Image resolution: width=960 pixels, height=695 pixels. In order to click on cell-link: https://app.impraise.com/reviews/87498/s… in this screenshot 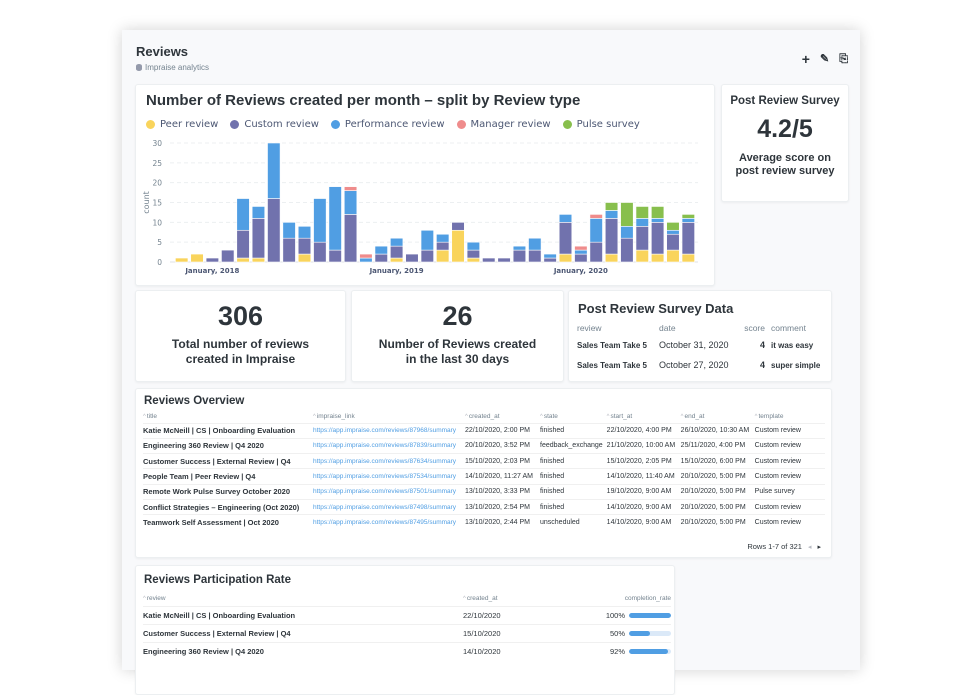, I will do `click(389, 506)`.